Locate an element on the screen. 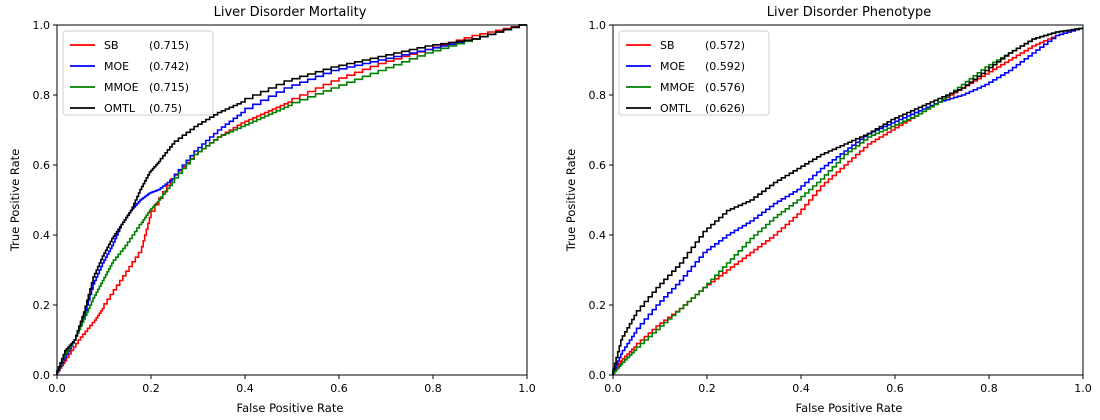  legend-auc-value: (0.626) is located at coordinates (725, 108).